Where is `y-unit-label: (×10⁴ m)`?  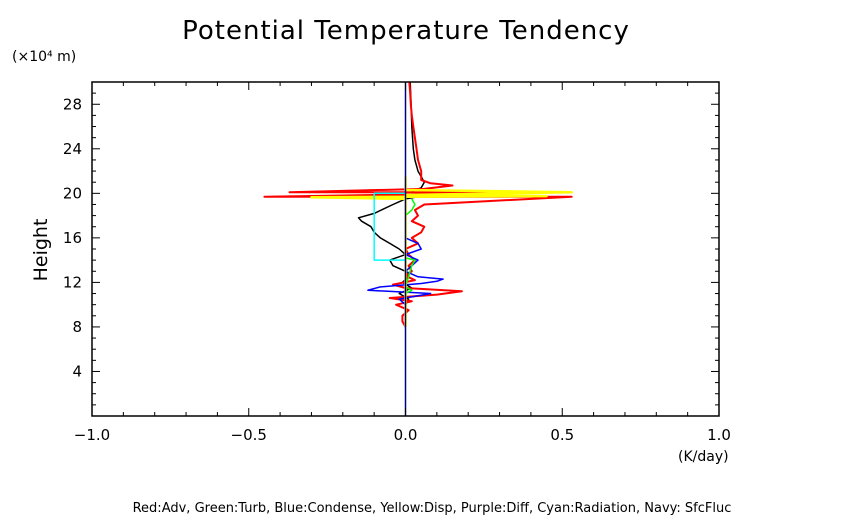
y-unit-label: (×10⁴ m) is located at coordinates (44, 57).